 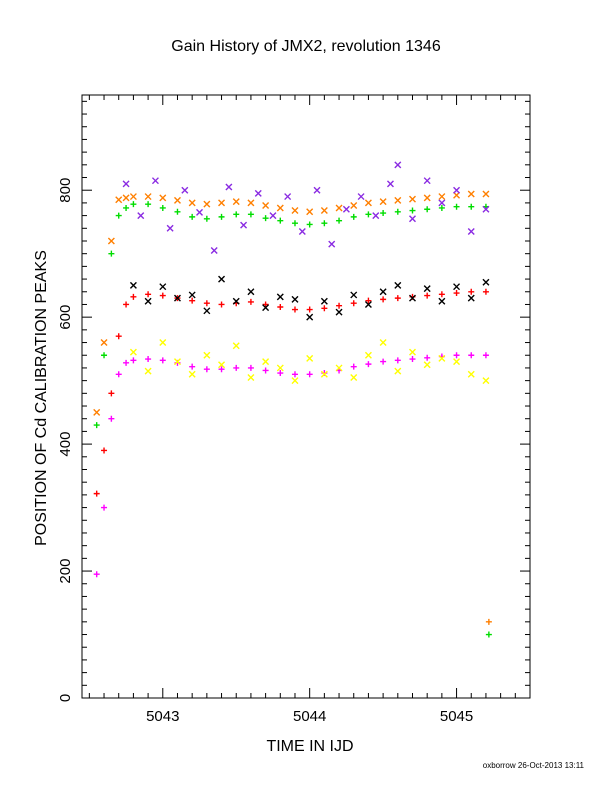 What do you see at coordinates (65, 190) in the screenshot?
I see `y-tick-label: 800` at bounding box center [65, 190].